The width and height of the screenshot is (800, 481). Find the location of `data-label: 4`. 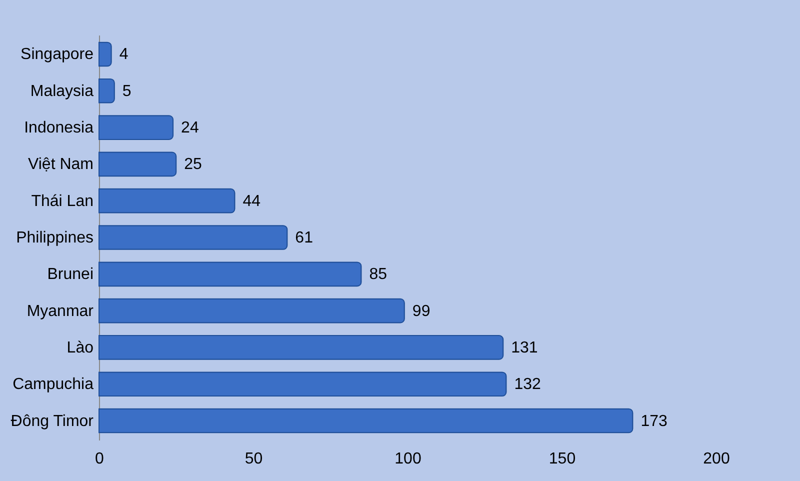

data-label: 4 is located at coordinates (123, 55).